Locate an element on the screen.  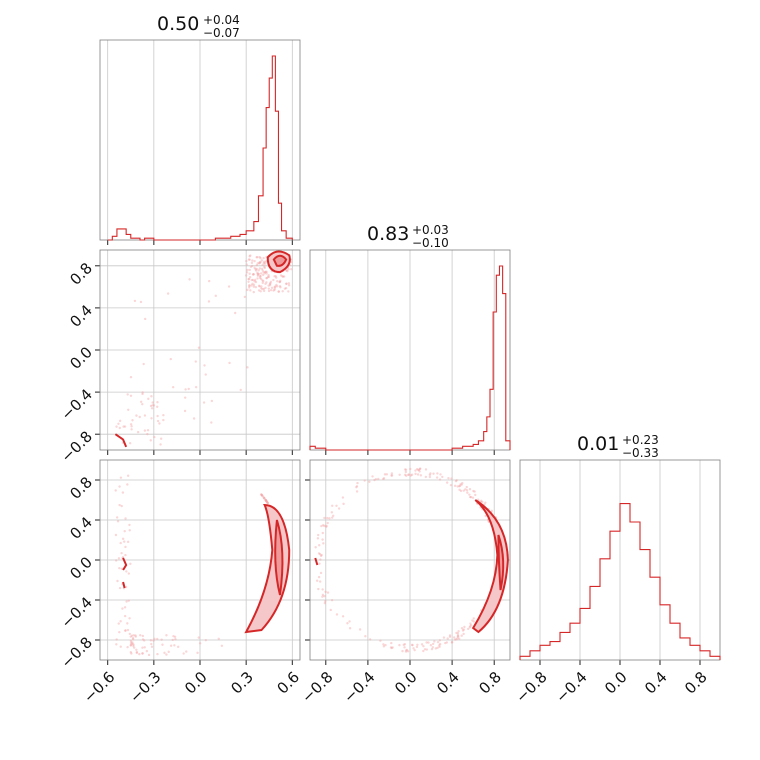
tick-label-y: −0.4 is located at coordinates (77, 404).